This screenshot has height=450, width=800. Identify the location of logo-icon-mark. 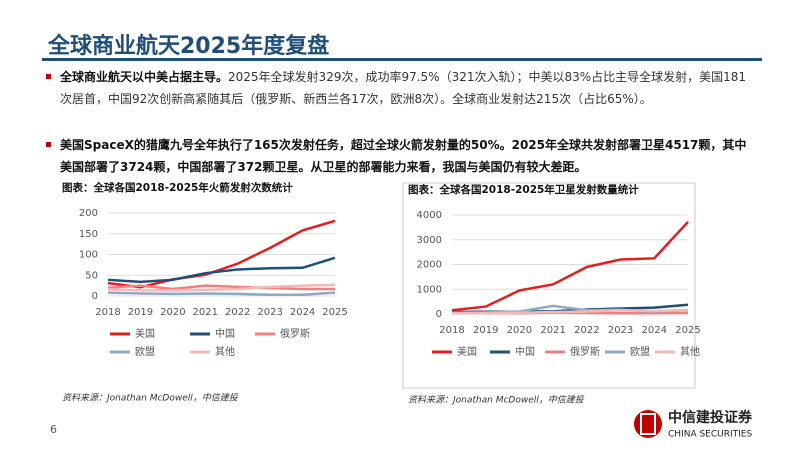
(648, 424).